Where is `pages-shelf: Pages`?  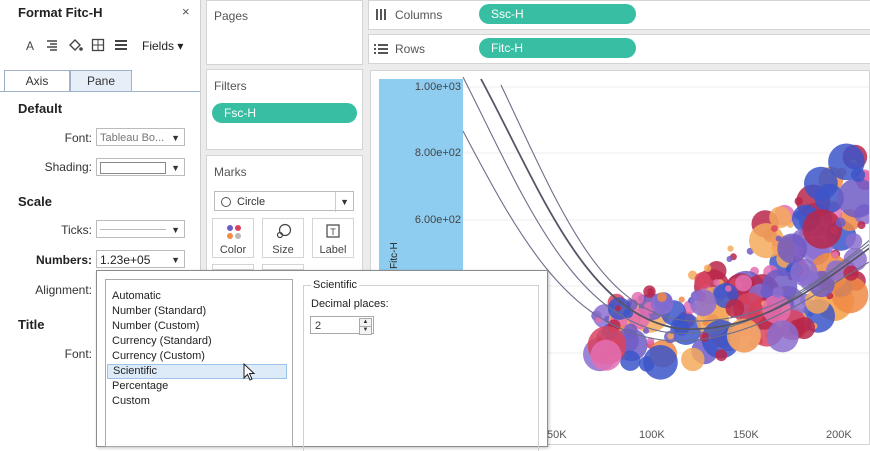 pages-shelf: Pages is located at coordinates (284, 32).